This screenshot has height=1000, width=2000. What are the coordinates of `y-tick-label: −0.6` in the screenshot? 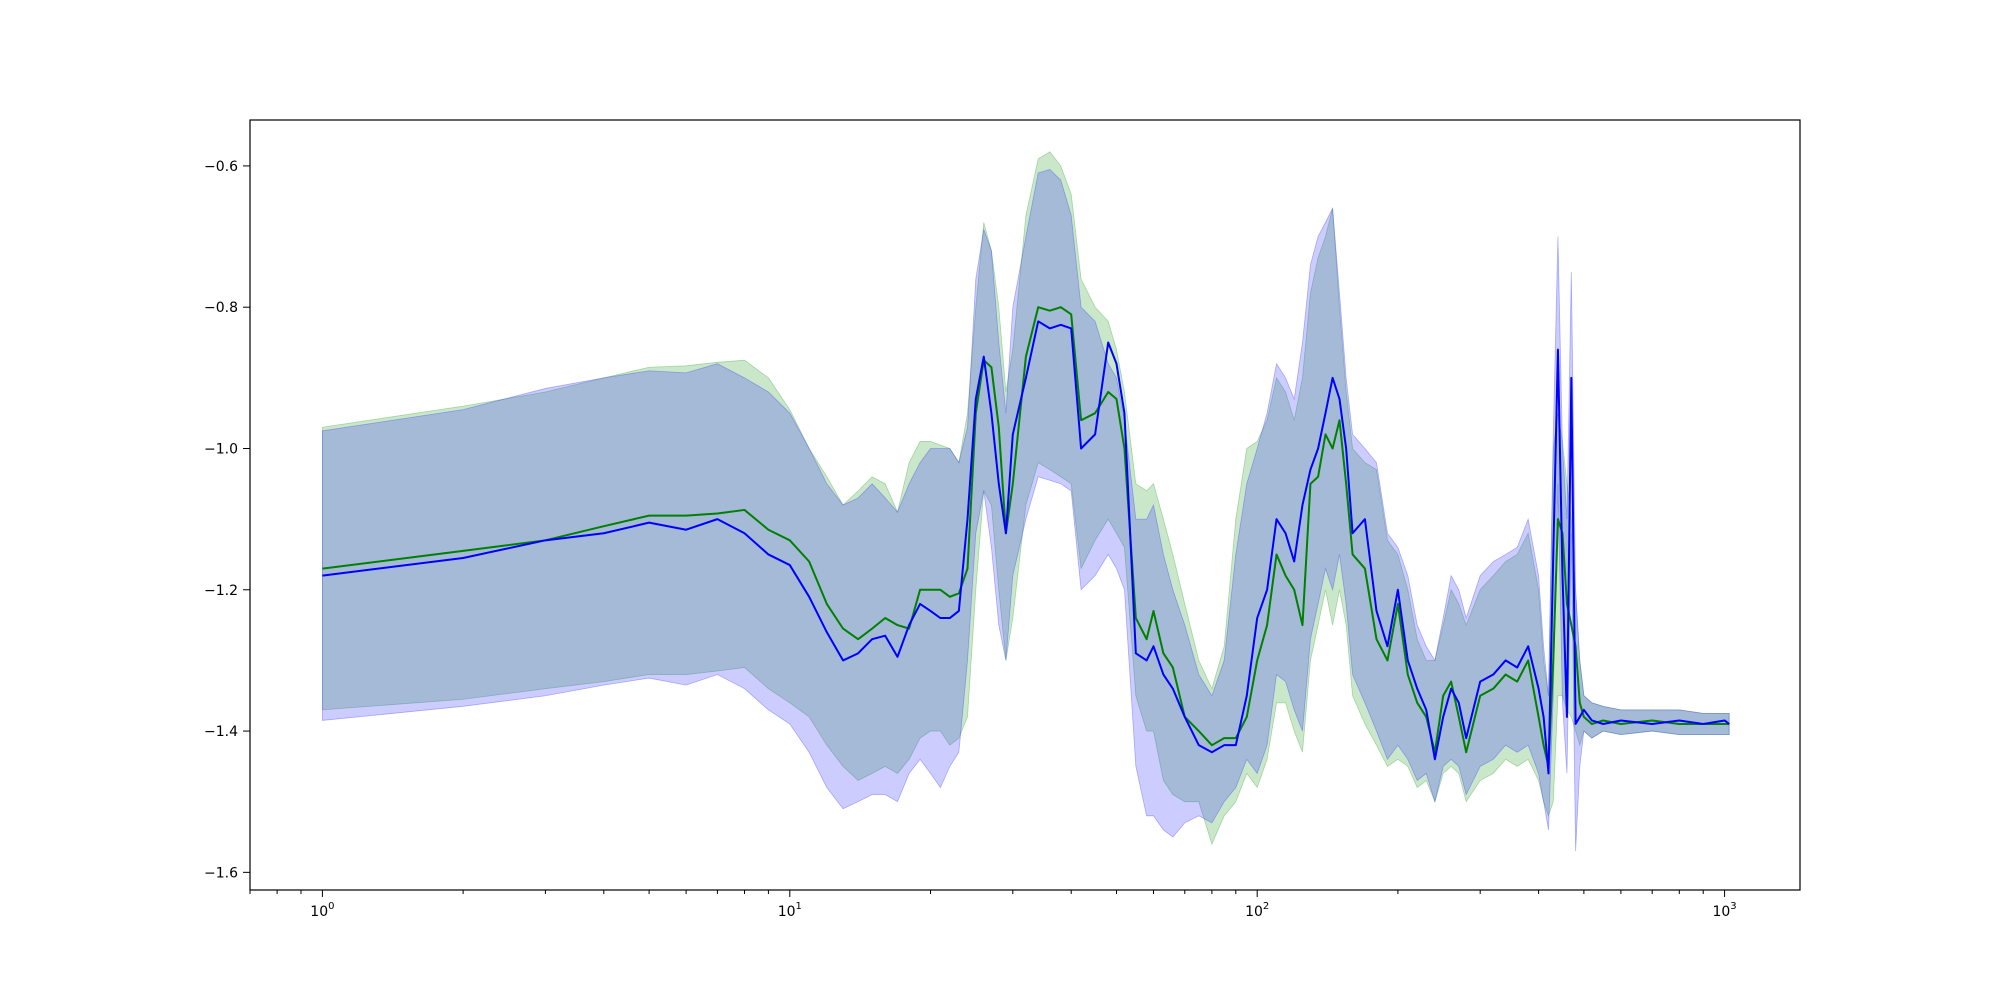 It's located at (221, 167).